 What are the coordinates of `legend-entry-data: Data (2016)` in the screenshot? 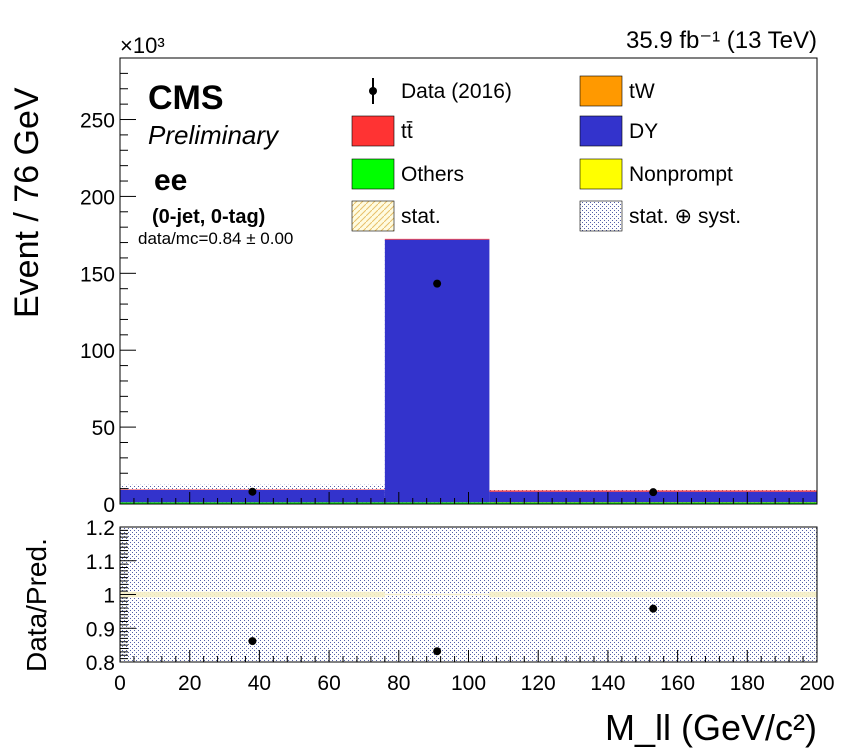 It's located at (440, 91).